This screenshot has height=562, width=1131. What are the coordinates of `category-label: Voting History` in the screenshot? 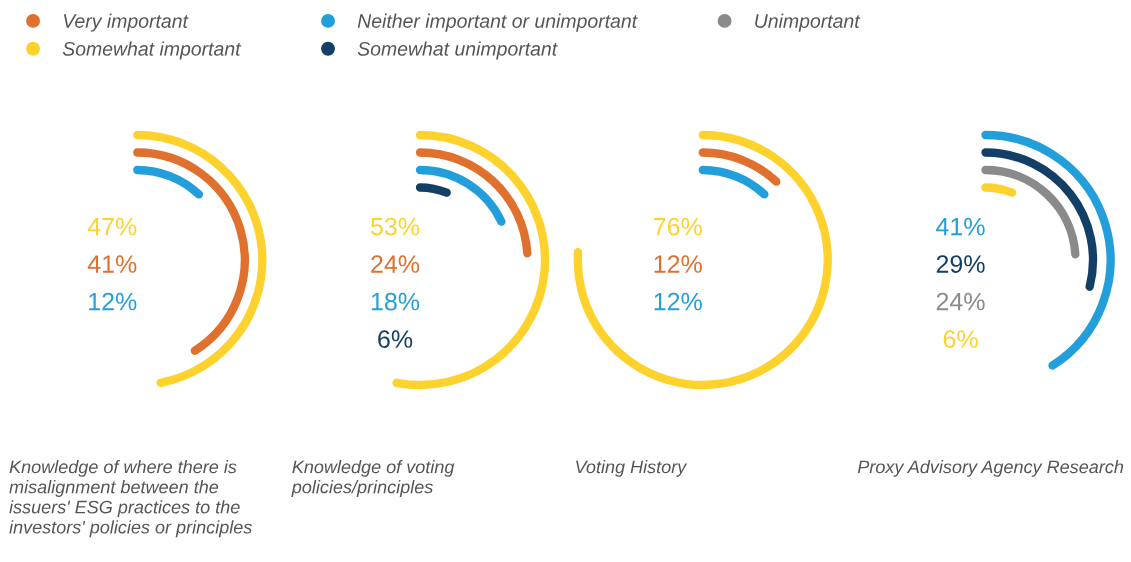 It's located at (632, 468).